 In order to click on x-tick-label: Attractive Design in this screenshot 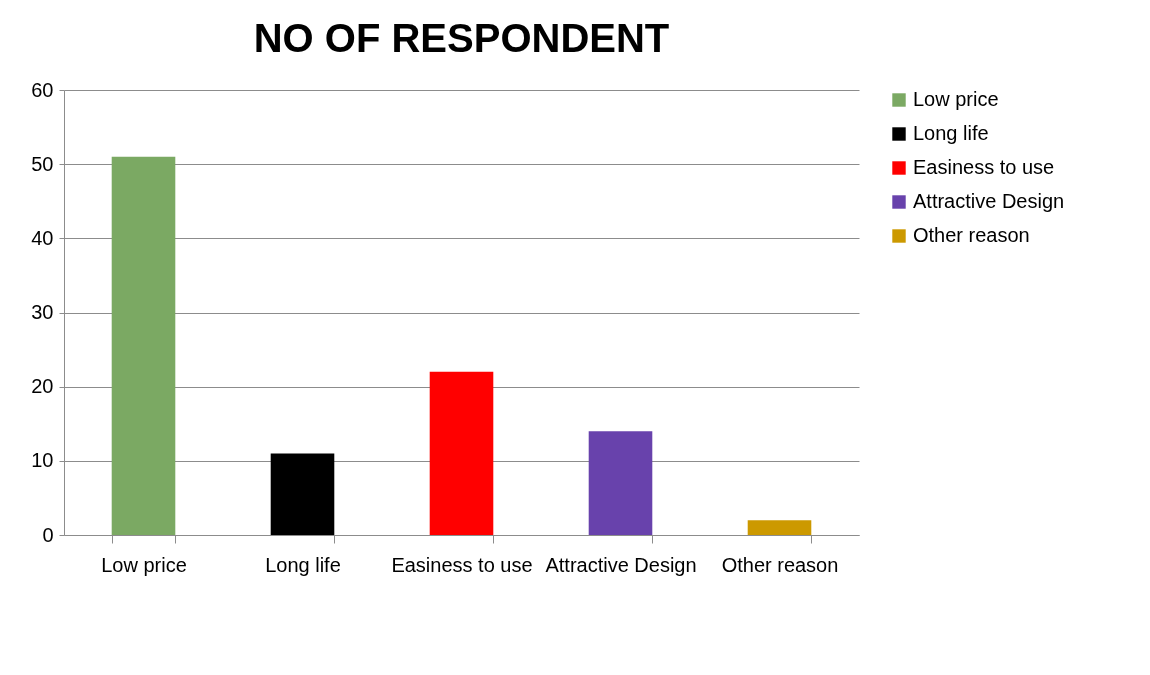, I will do `click(621, 564)`.